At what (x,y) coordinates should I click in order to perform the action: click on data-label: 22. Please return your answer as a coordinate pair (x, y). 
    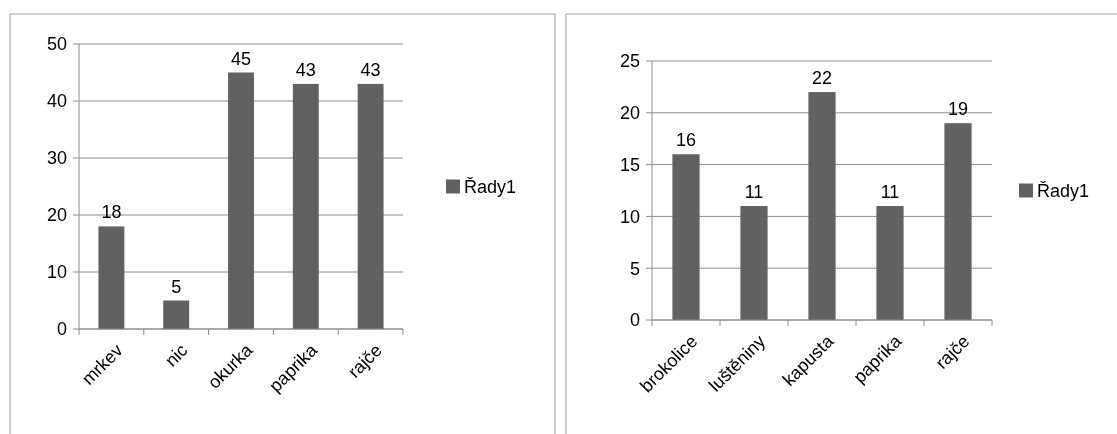
    Looking at the image, I should click on (822, 78).